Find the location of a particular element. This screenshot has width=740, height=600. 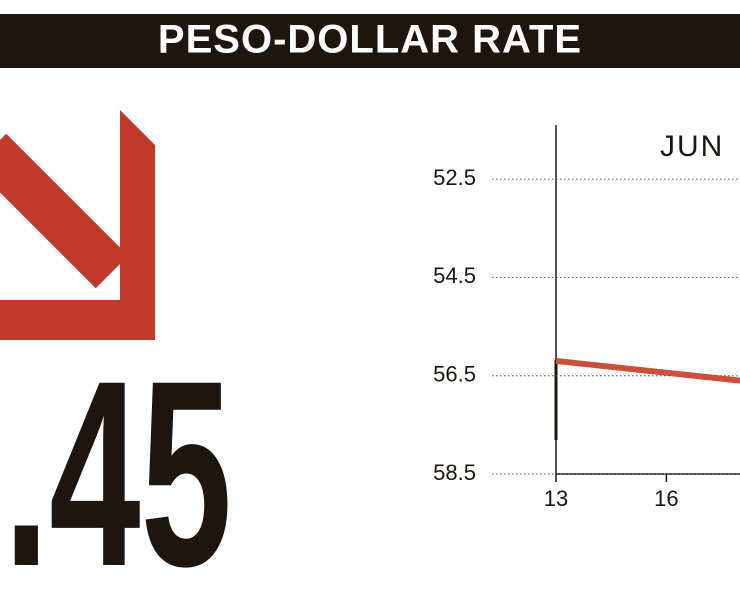

y-tick-label: 54.5 is located at coordinates (454, 275).